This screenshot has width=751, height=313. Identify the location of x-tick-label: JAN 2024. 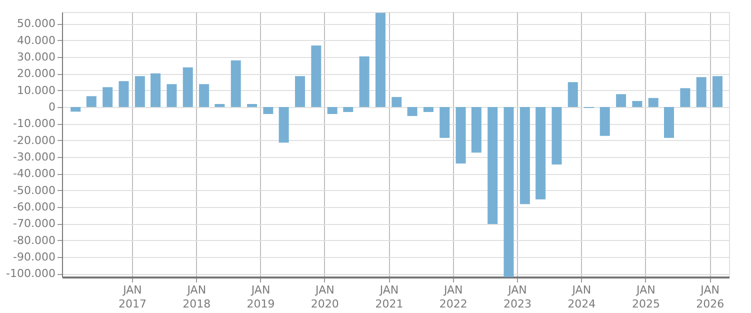
(582, 297).